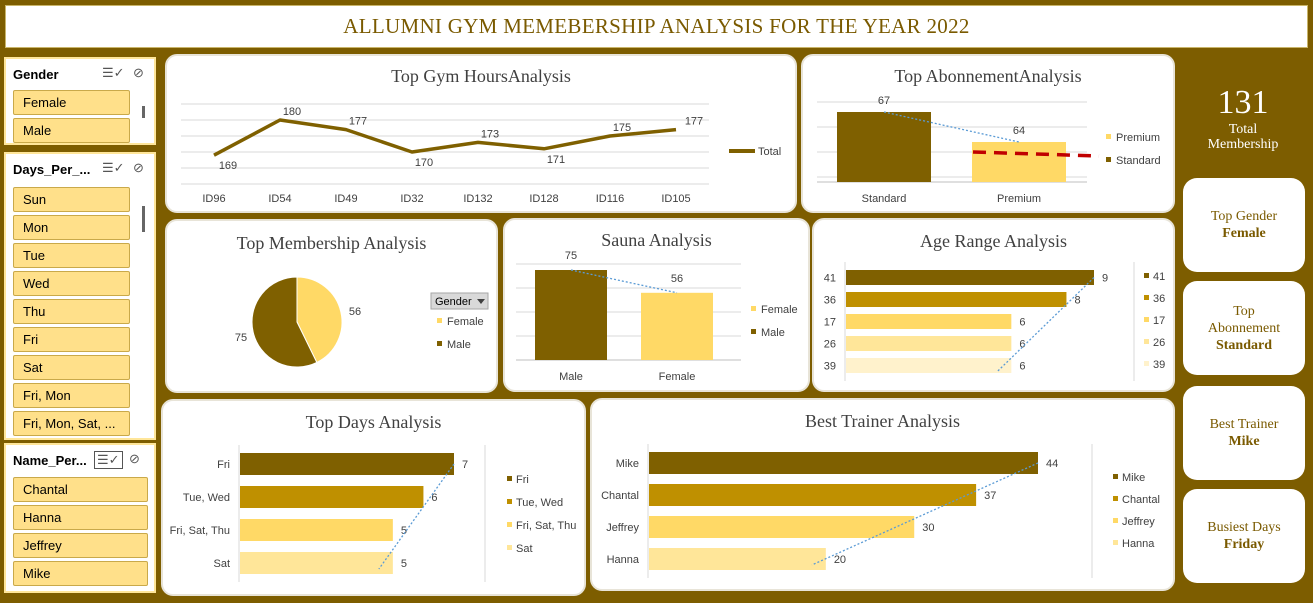 This screenshot has height=603, width=1313. Describe the element at coordinates (623, 560) in the screenshot. I see `y-tick-label: Hanna` at that location.